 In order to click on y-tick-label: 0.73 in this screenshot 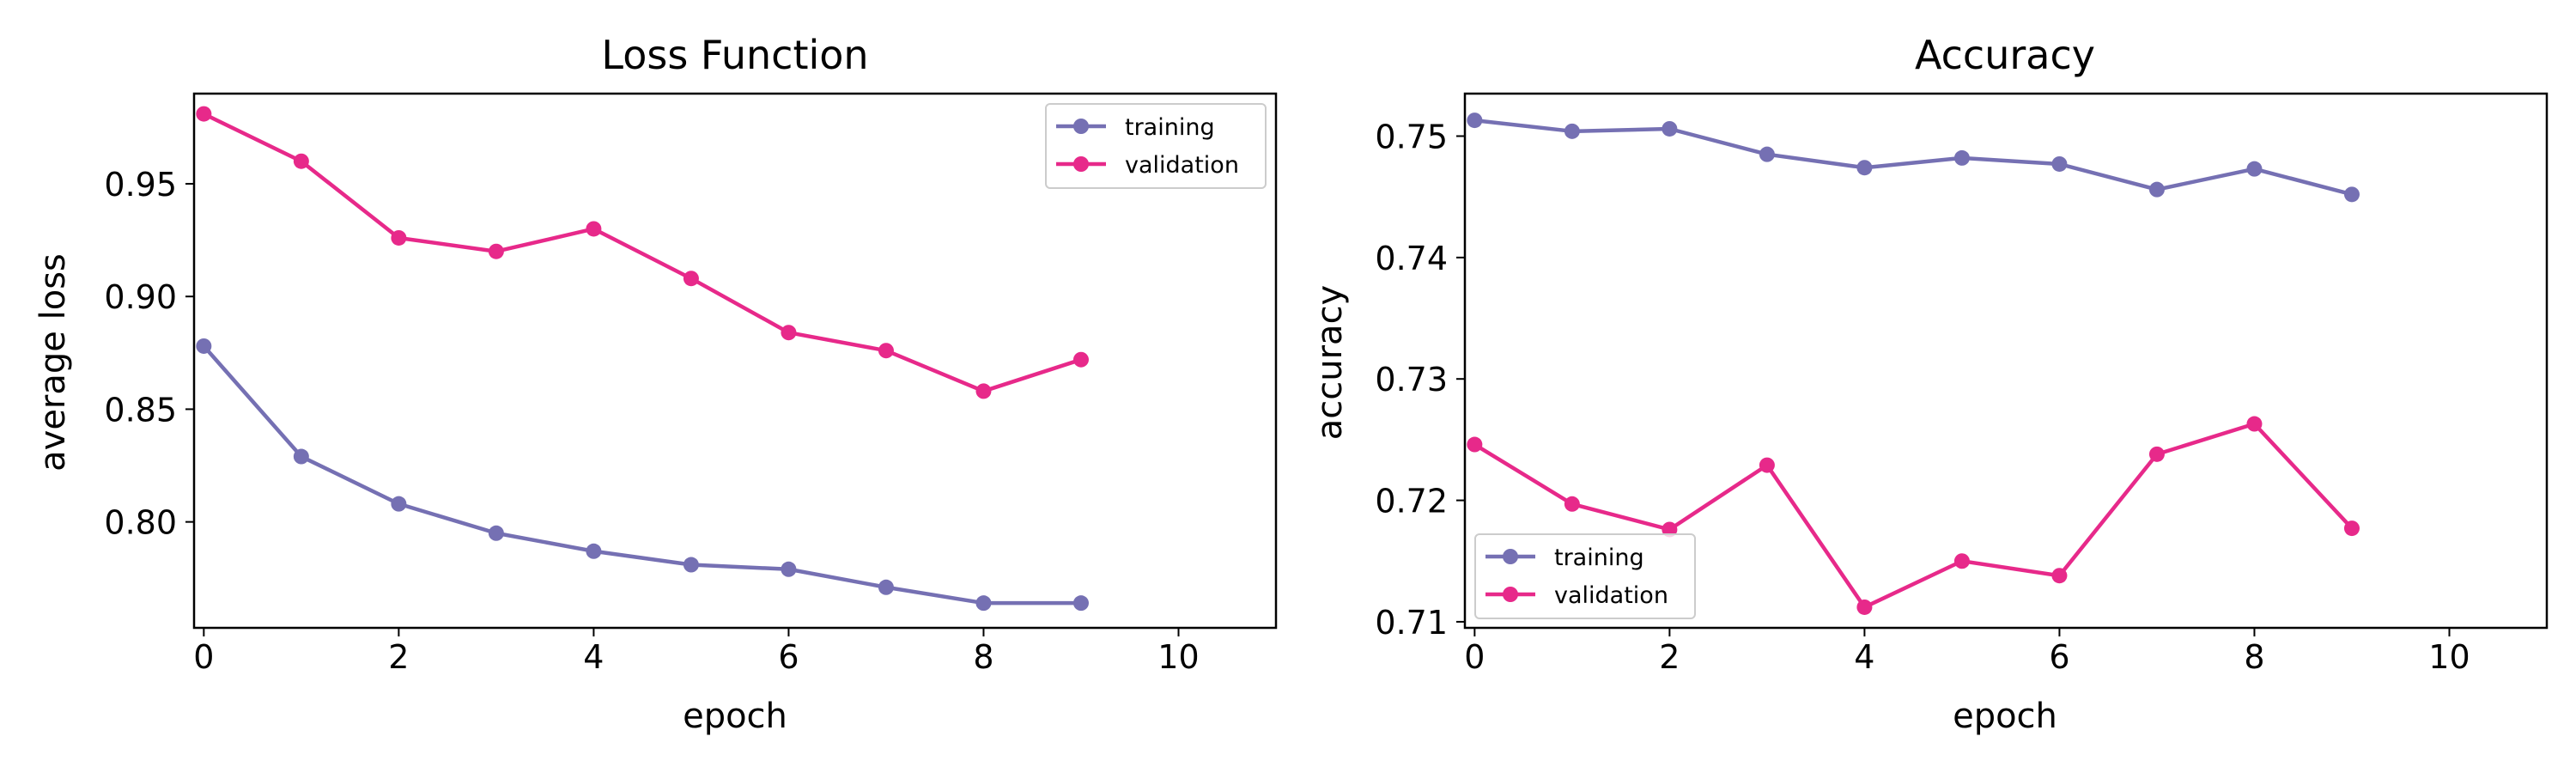, I will do `click(1411, 380)`.